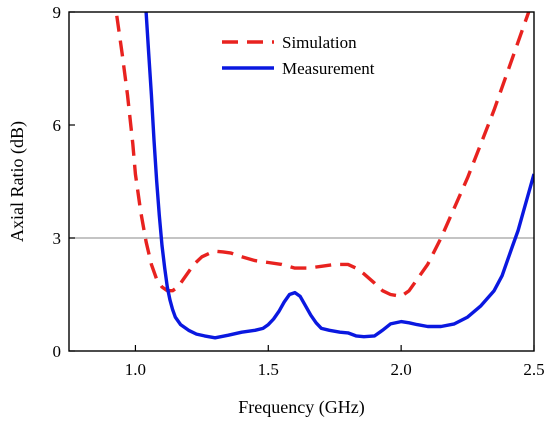  Describe the element at coordinates (401, 369) in the screenshot. I see `x-tick-label: 2.0` at that location.